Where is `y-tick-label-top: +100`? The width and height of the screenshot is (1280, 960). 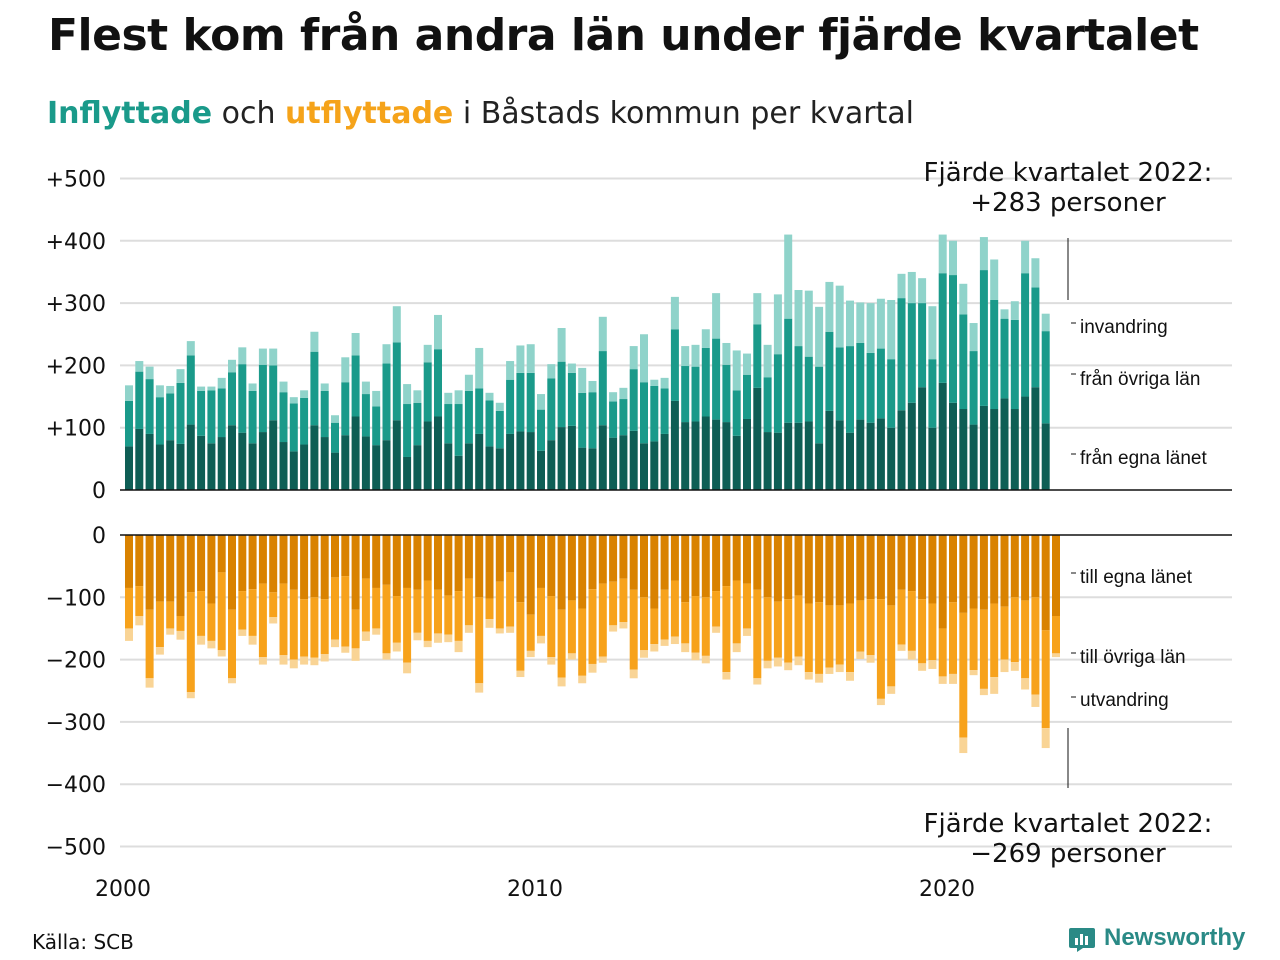 y-tick-label-top: +100 is located at coordinates (76, 429).